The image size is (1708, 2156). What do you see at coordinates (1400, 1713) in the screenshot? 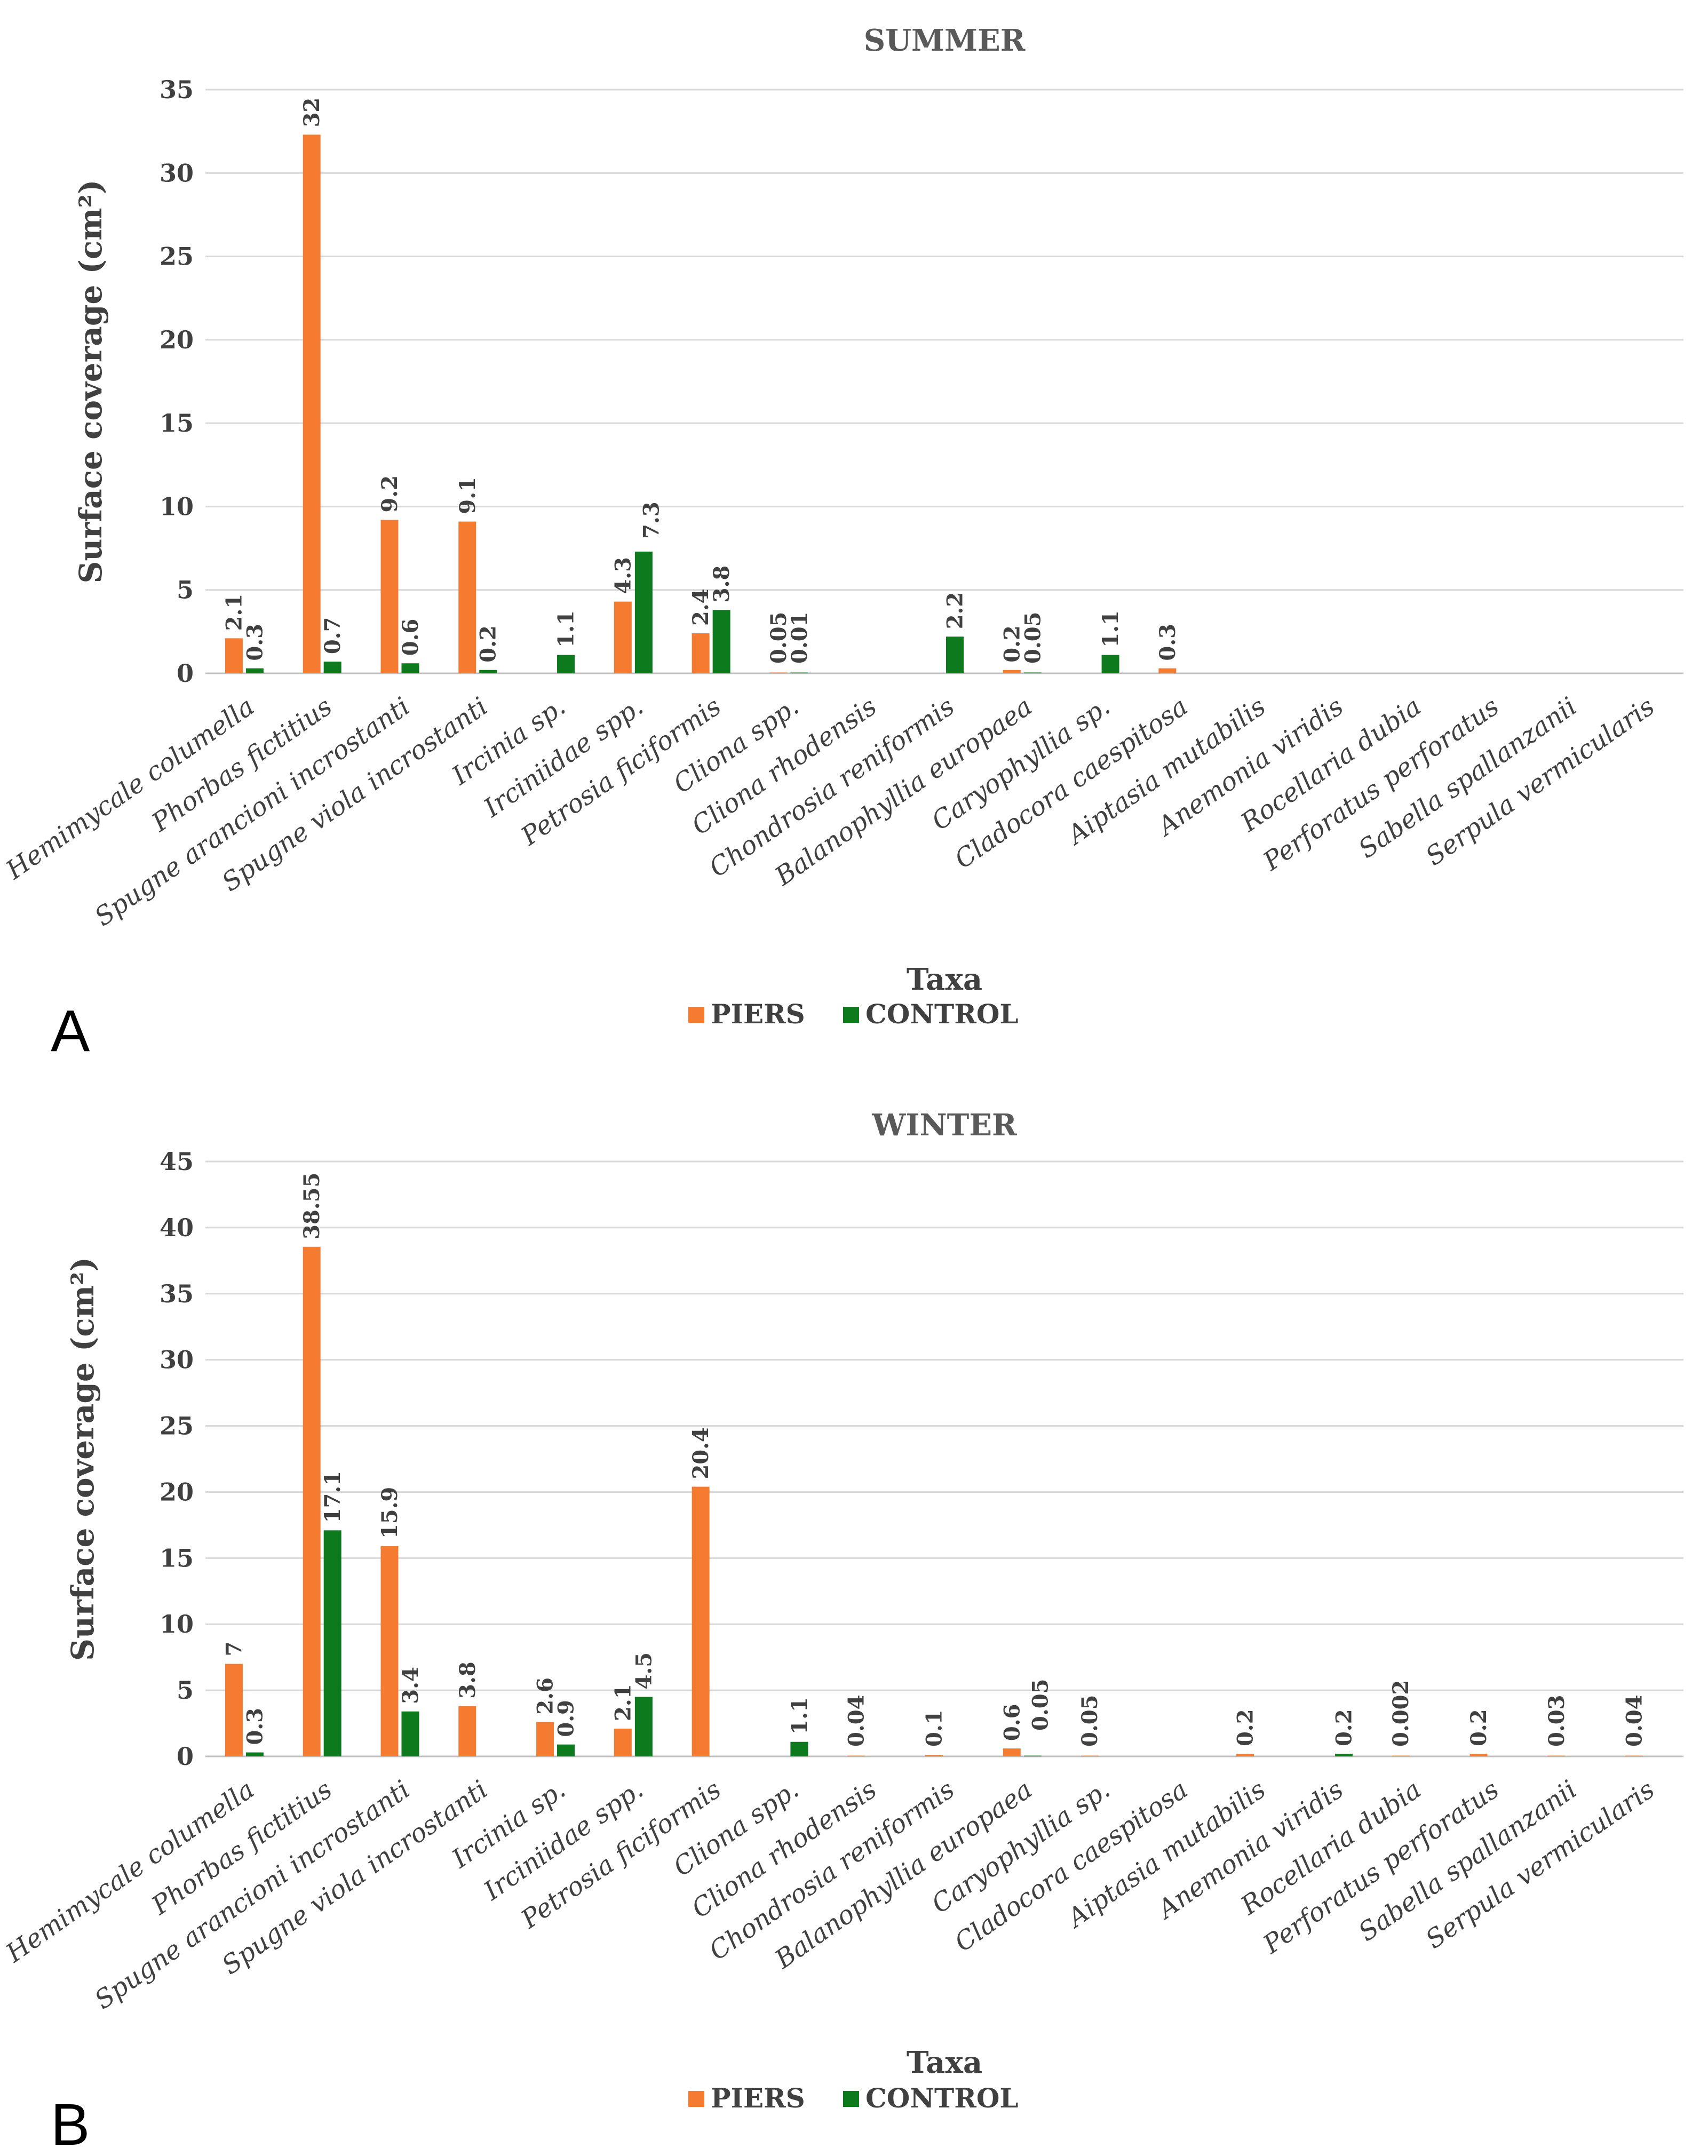
I see `data-label-piers: 0.002` at bounding box center [1400, 1713].